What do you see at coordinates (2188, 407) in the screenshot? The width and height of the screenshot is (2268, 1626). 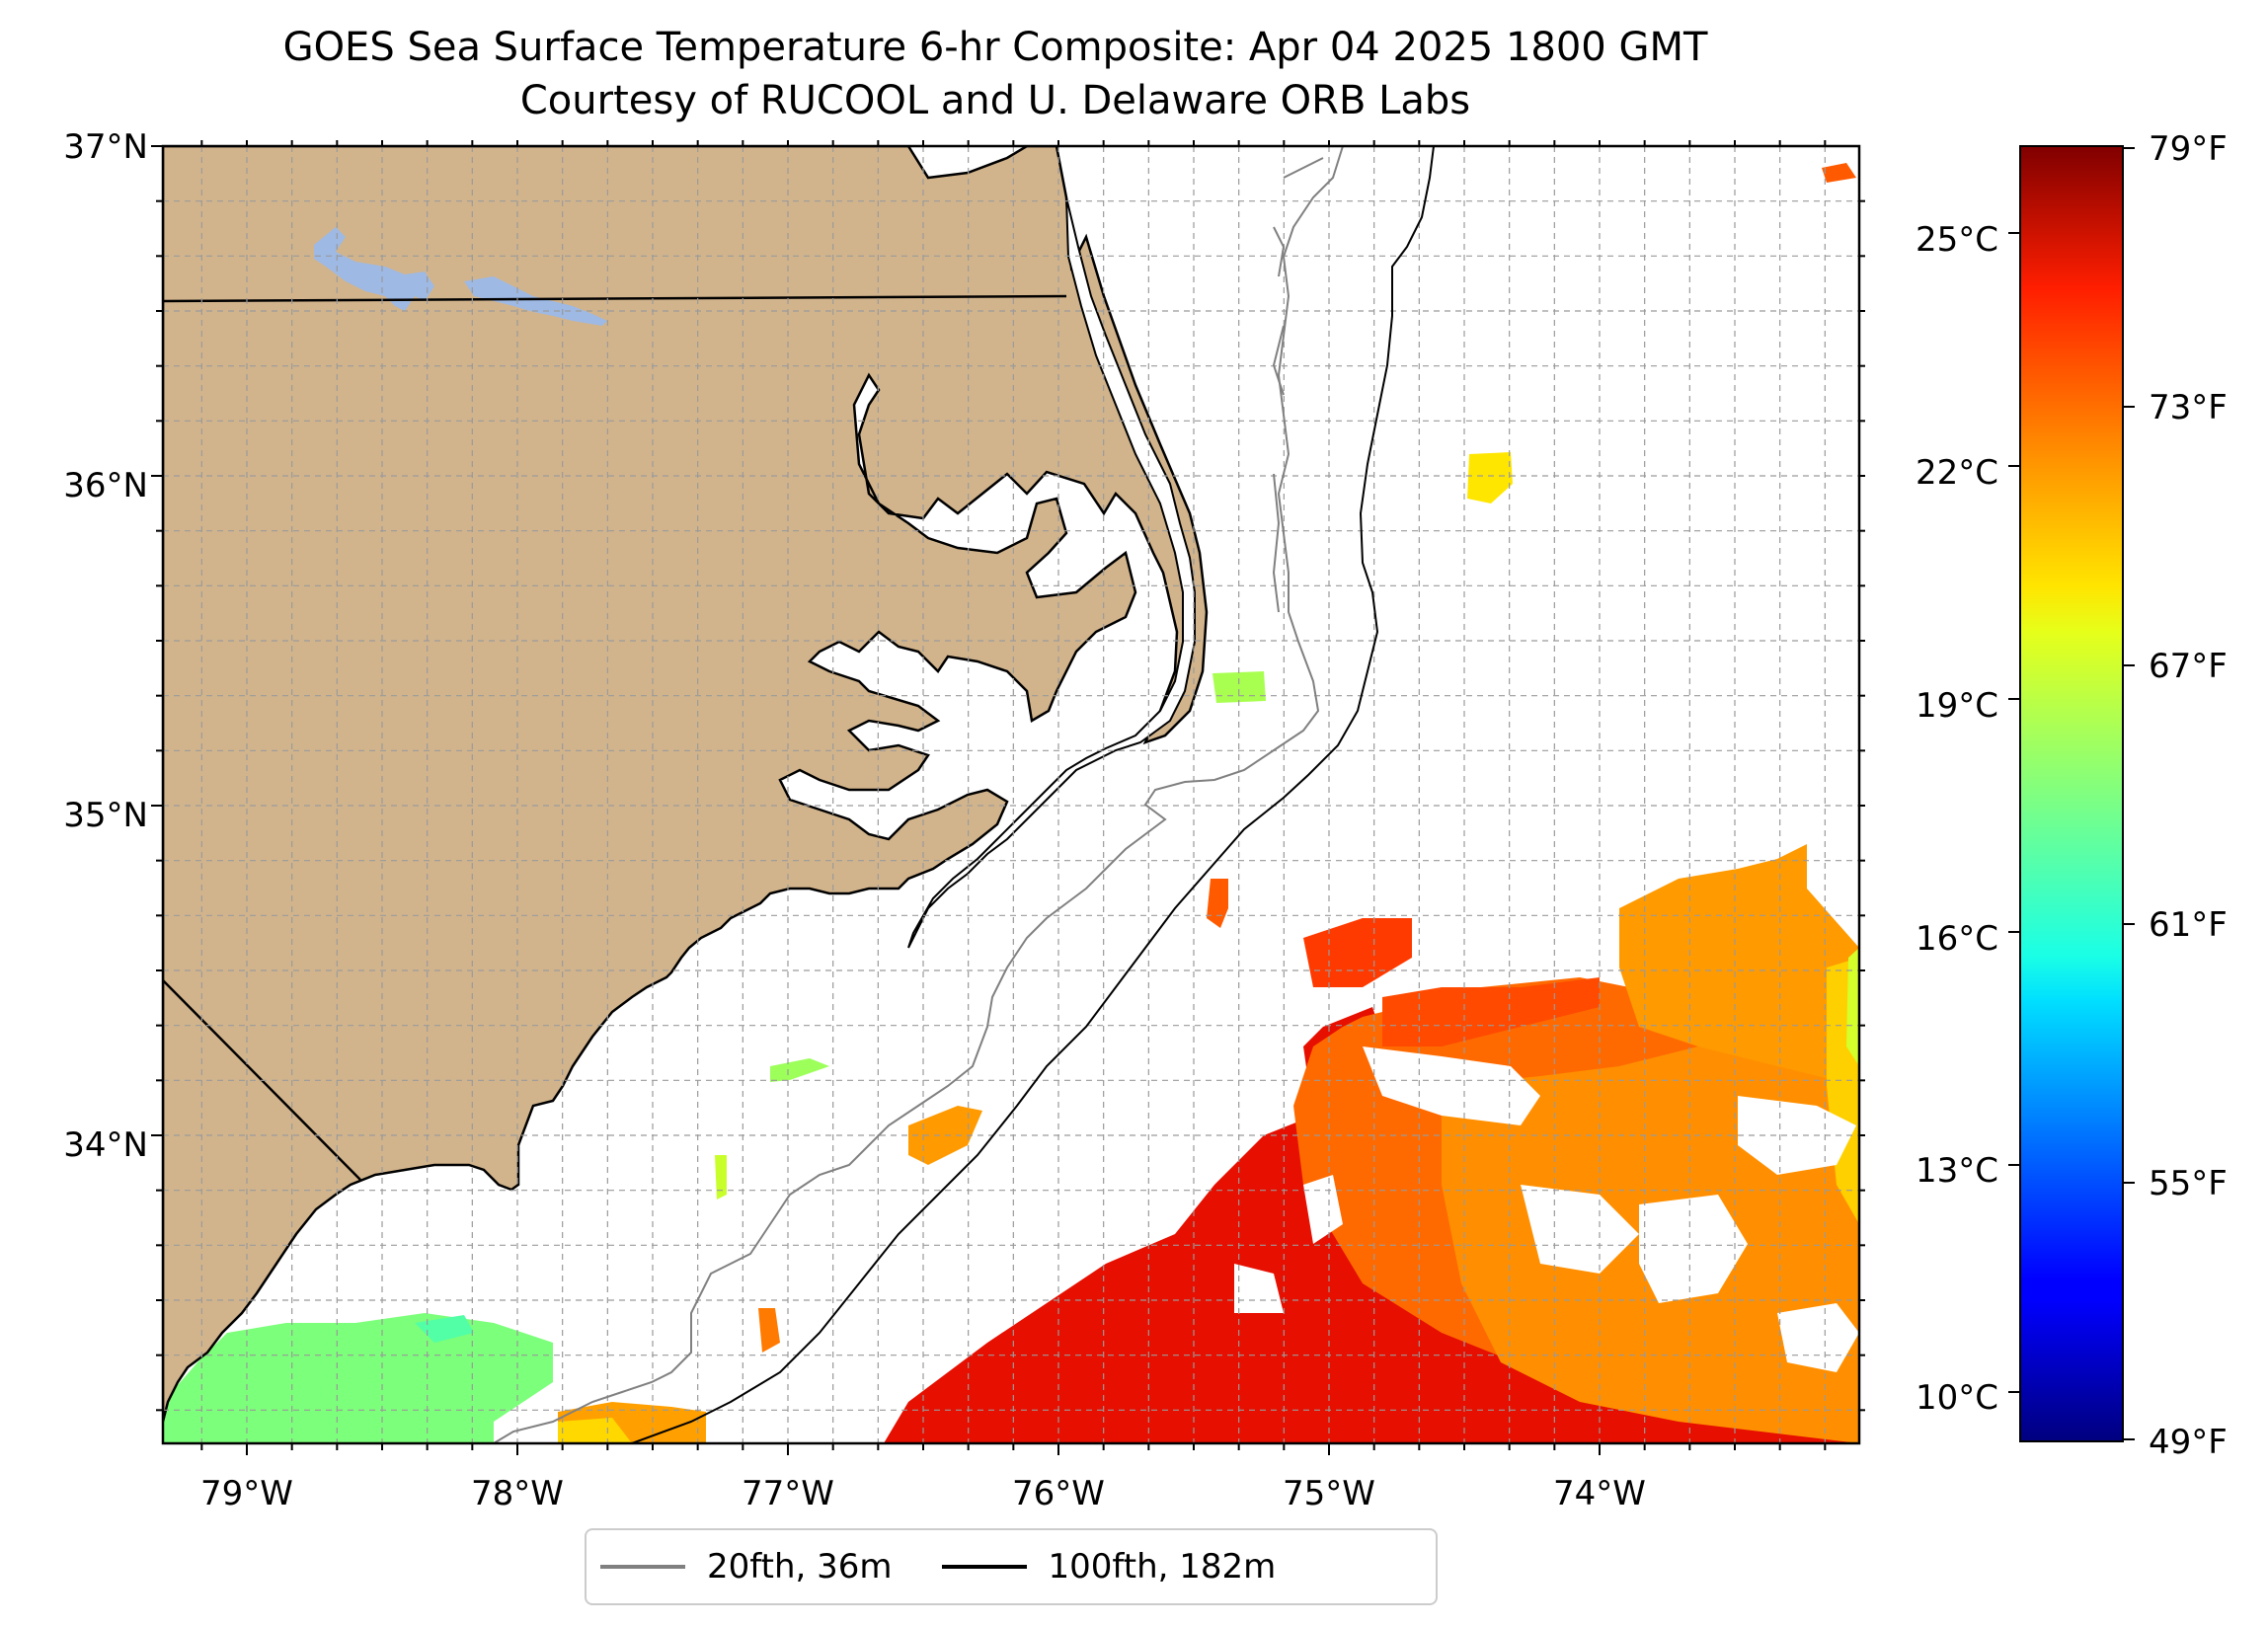 I see `fahrenheit-tick-label: 73°F` at bounding box center [2188, 407].